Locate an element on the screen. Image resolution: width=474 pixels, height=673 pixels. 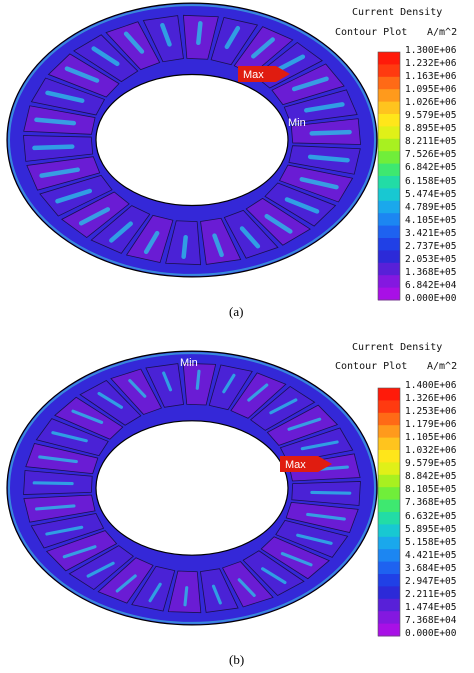
colorbar-tick-label: 2.053E+05 is located at coordinates (431, 259).